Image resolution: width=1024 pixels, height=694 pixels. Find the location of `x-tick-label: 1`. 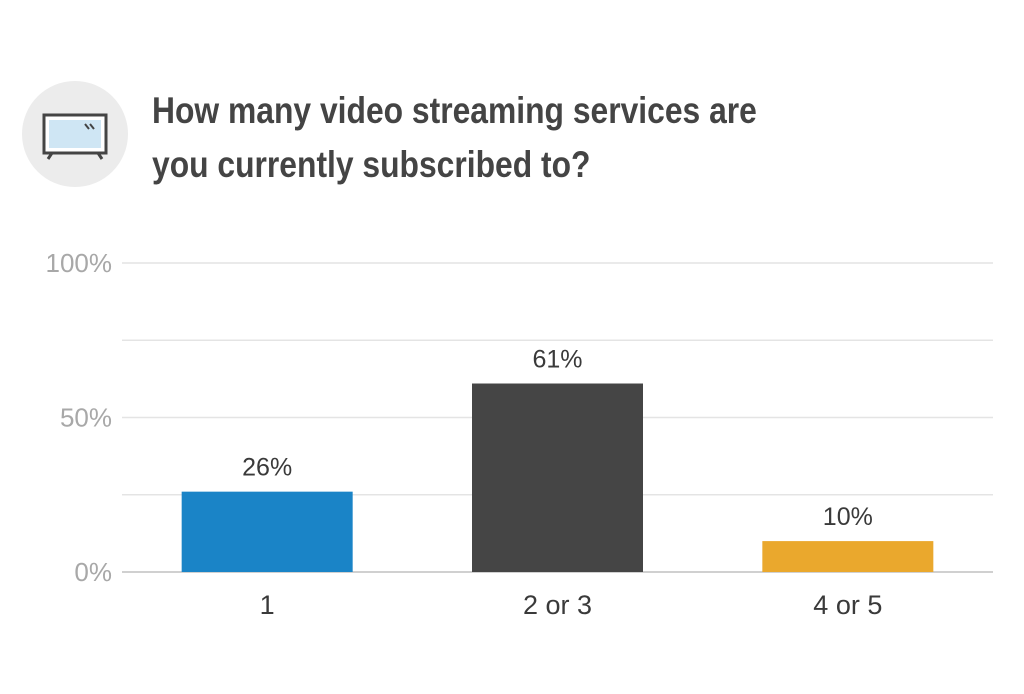

x-tick-label: 1 is located at coordinates (267, 605).